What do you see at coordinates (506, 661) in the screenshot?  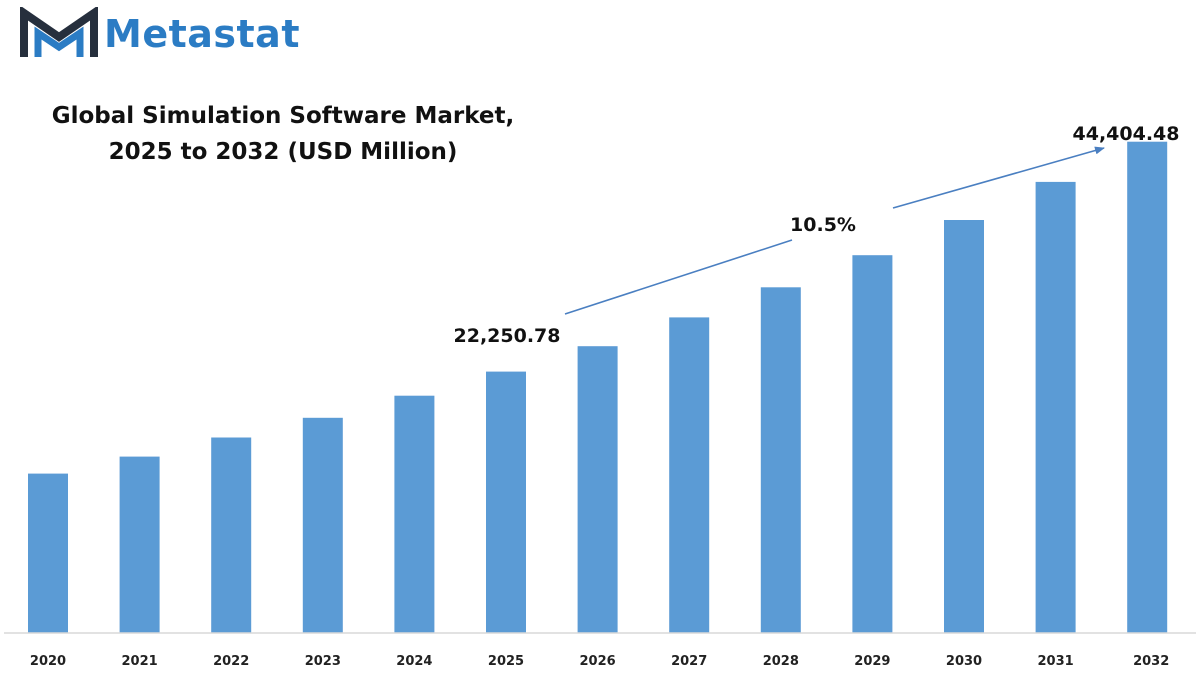 I see `x-tick-label-2025: 2025` at bounding box center [506, 661].